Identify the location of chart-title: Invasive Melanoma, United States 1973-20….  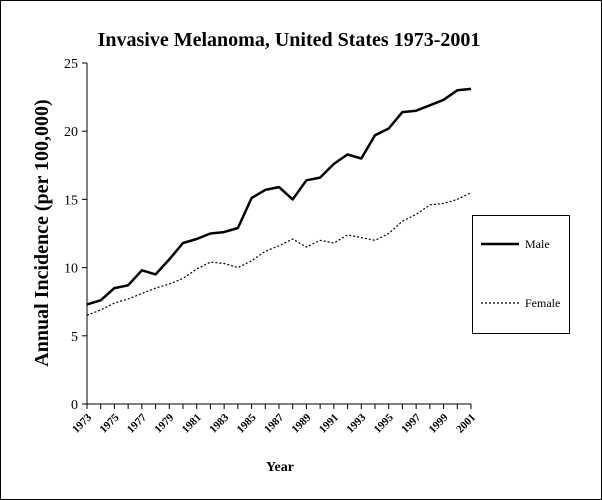
(289, 40).